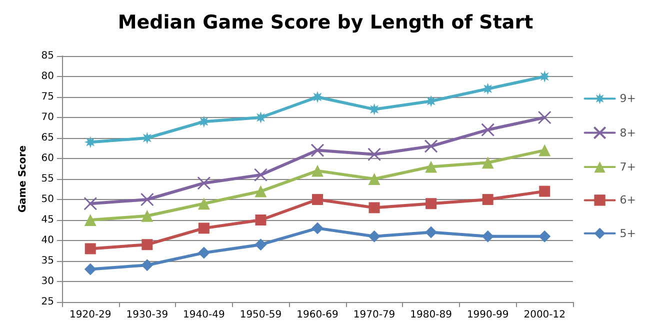  What do you see at coordinates (374, 315) in the screenshot?
I see `x-tick-label: 1970-79` at bounding box center [374, 315].